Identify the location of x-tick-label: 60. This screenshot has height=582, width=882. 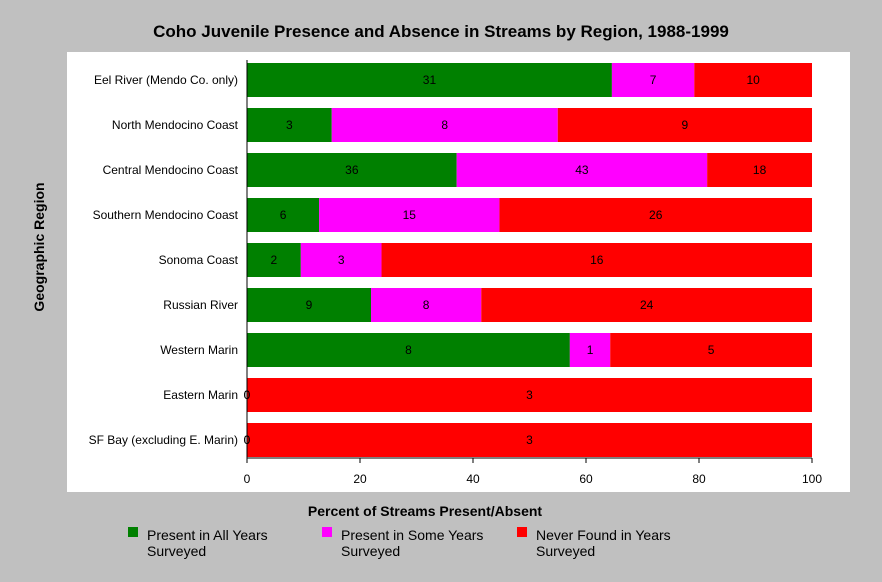
(586, 479).